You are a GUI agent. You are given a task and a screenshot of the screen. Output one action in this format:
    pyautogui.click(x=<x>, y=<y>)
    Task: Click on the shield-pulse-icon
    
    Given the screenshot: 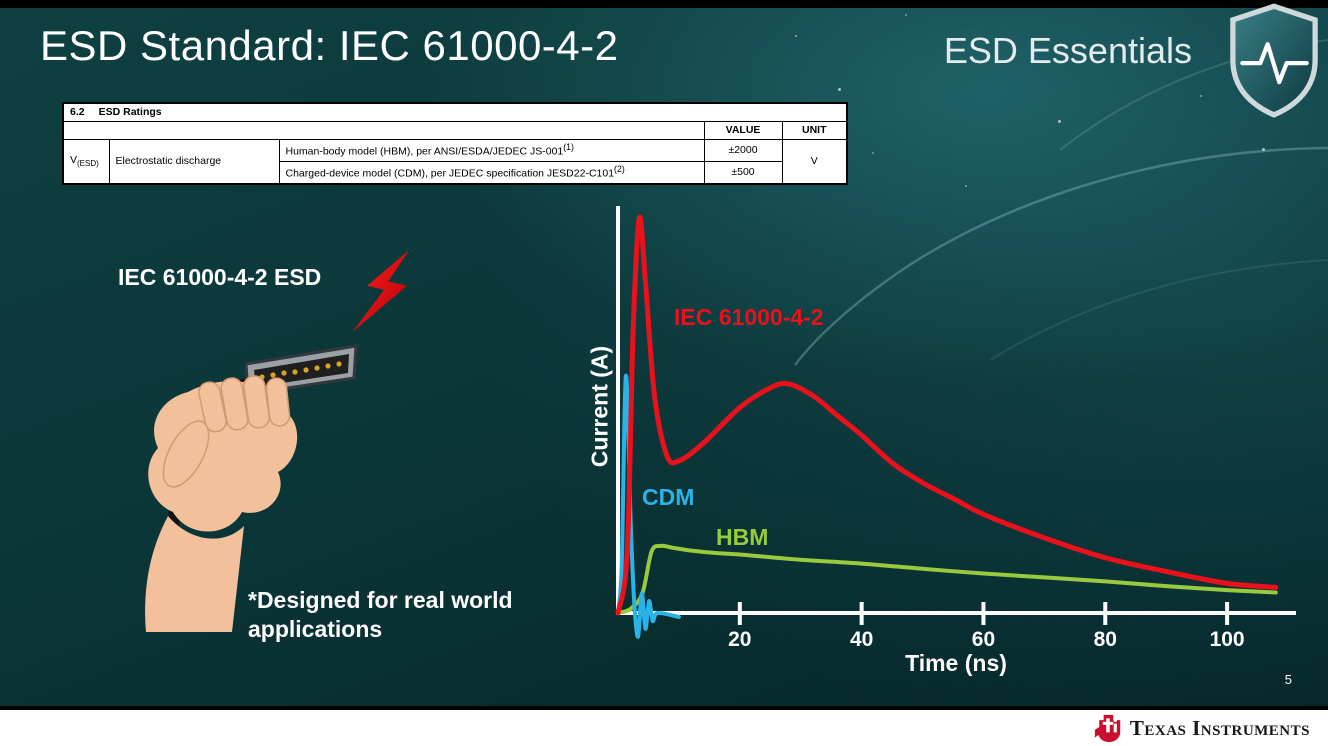 What is the action you would take?
    pyautogui.click(x=1274, y=60)
    